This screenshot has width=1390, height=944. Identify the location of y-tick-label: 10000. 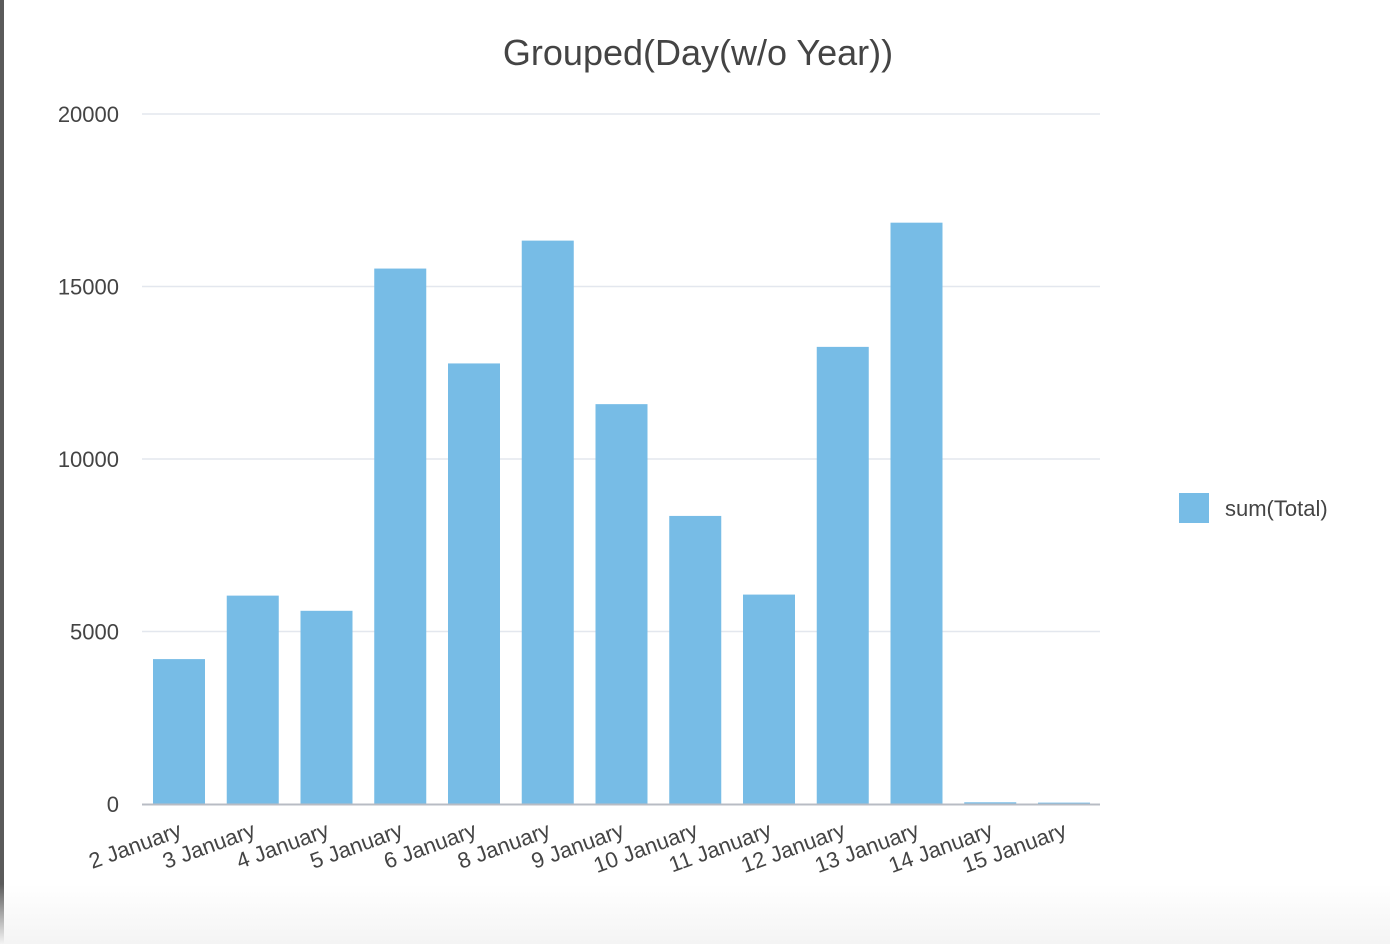
(88, 459).